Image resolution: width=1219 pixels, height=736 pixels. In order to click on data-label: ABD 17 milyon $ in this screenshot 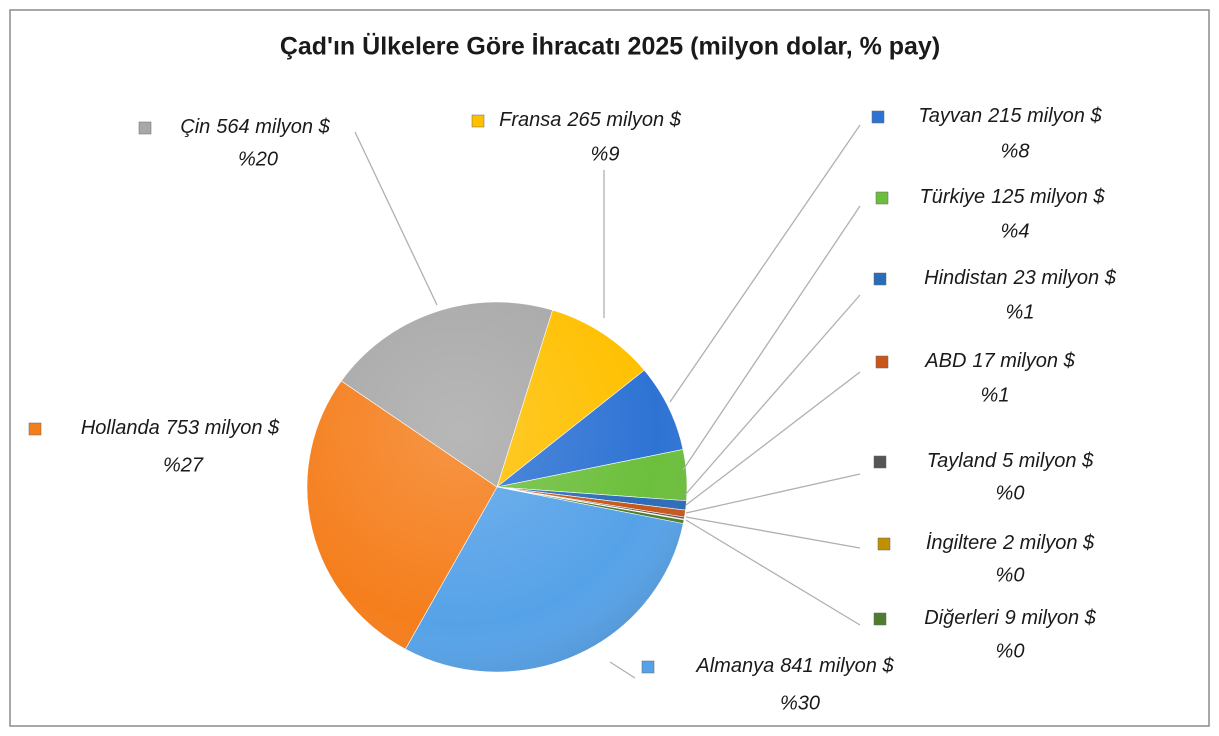, I will do `click(999, 361)`.